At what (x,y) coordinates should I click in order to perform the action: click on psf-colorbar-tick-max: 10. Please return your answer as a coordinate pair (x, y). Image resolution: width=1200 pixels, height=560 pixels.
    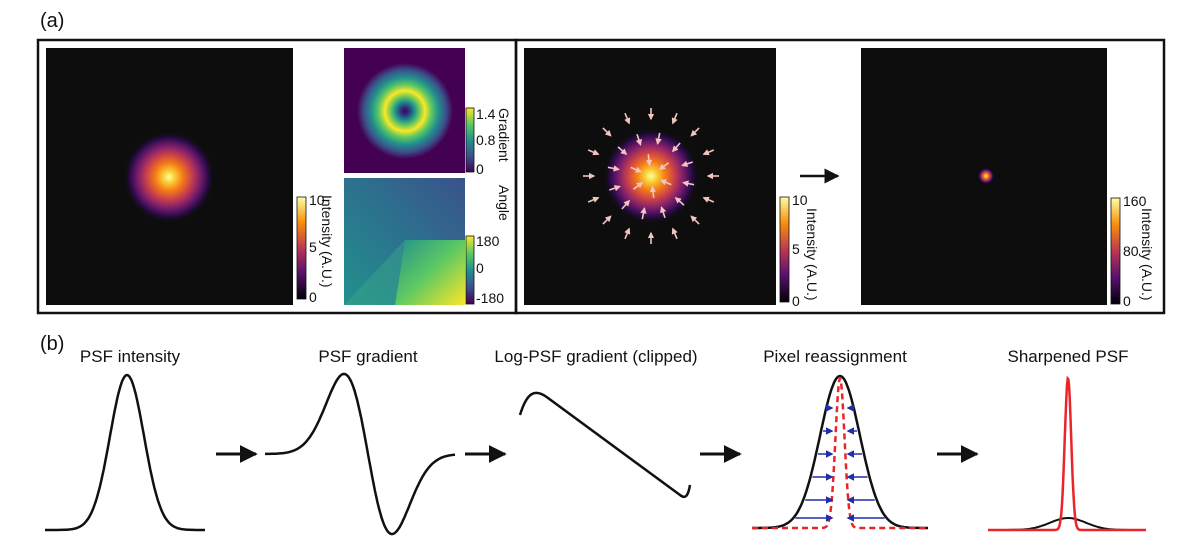
    Looking at the image, I should click on (317, 200).